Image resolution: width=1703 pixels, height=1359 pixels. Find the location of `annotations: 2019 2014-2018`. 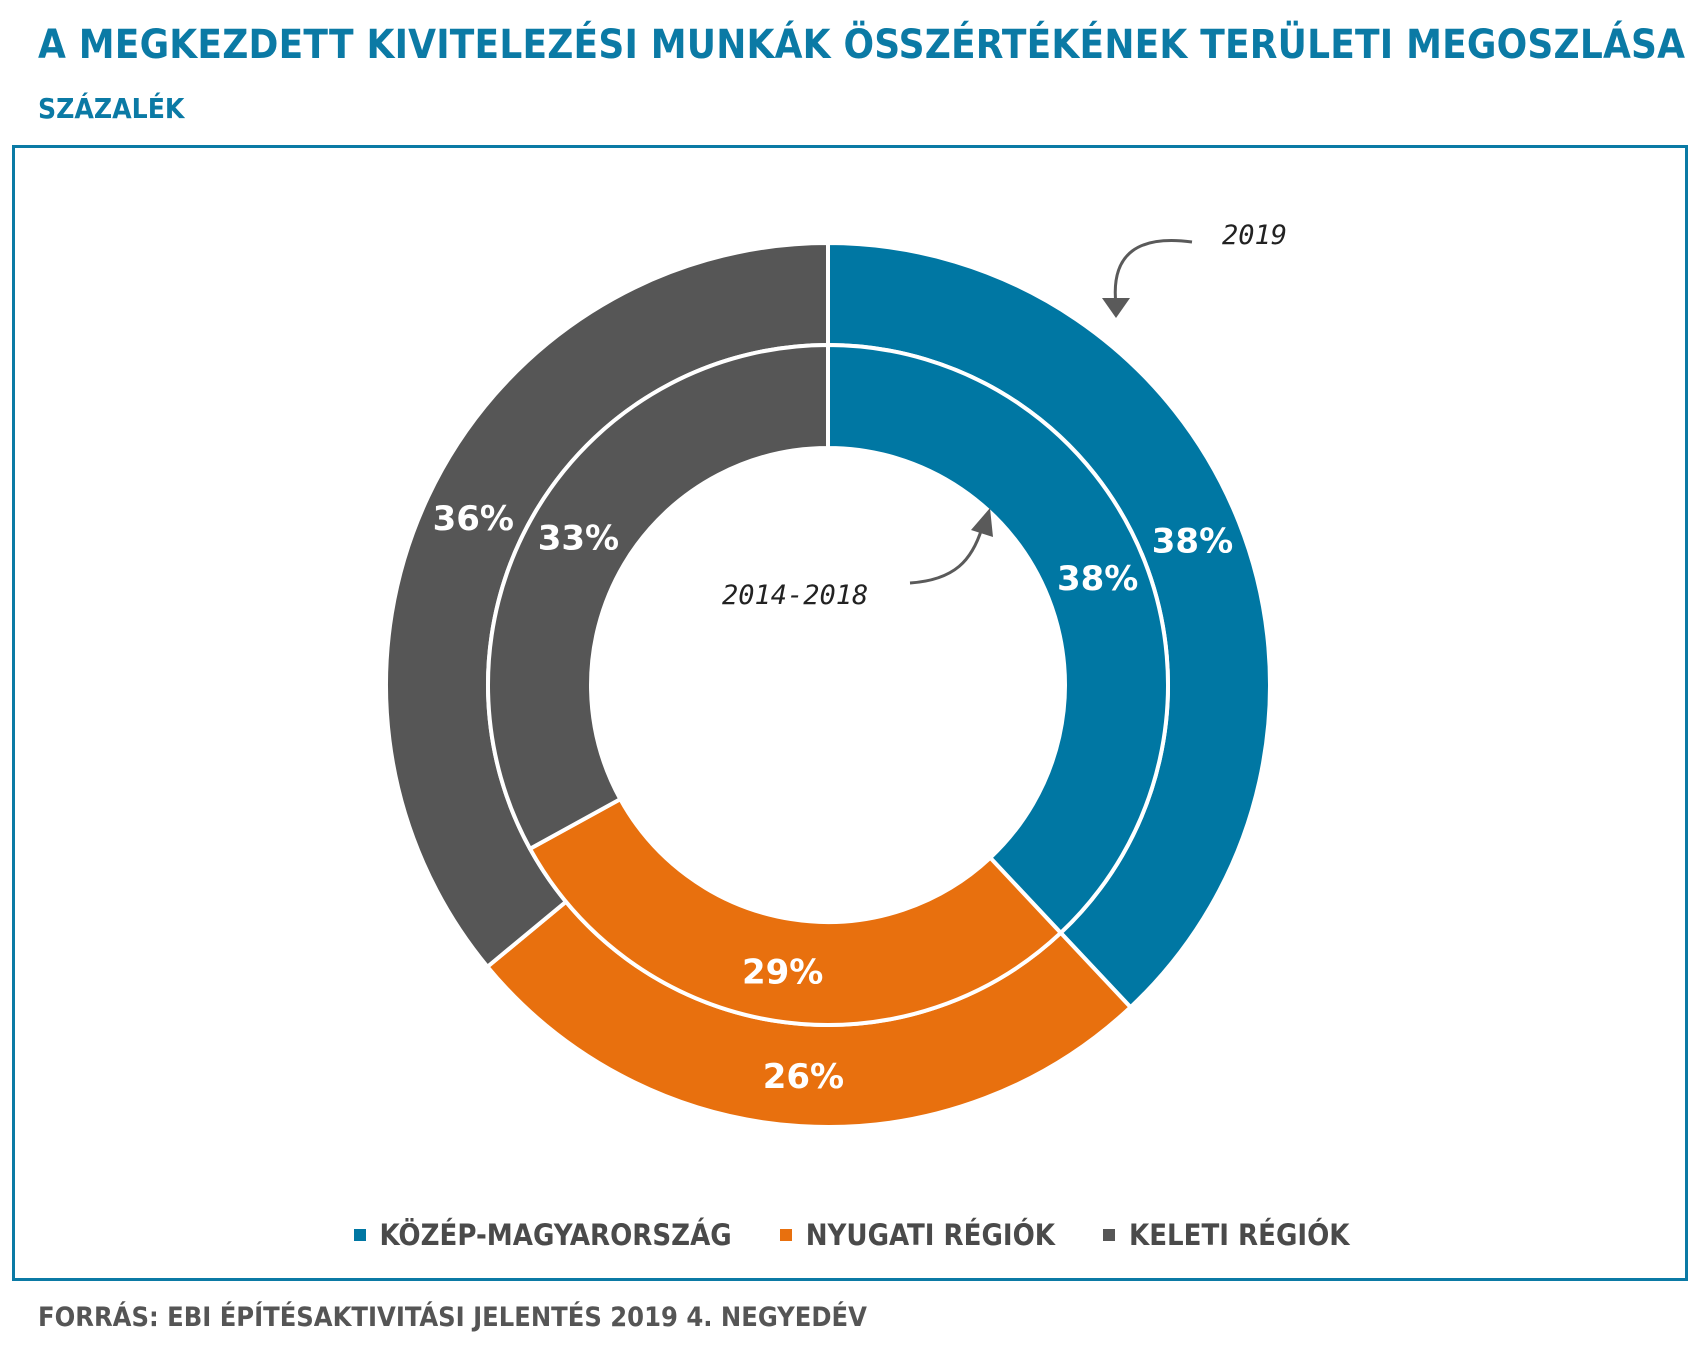

annotations: 2019 2014-2018 is located at coordinates (1004, 415).